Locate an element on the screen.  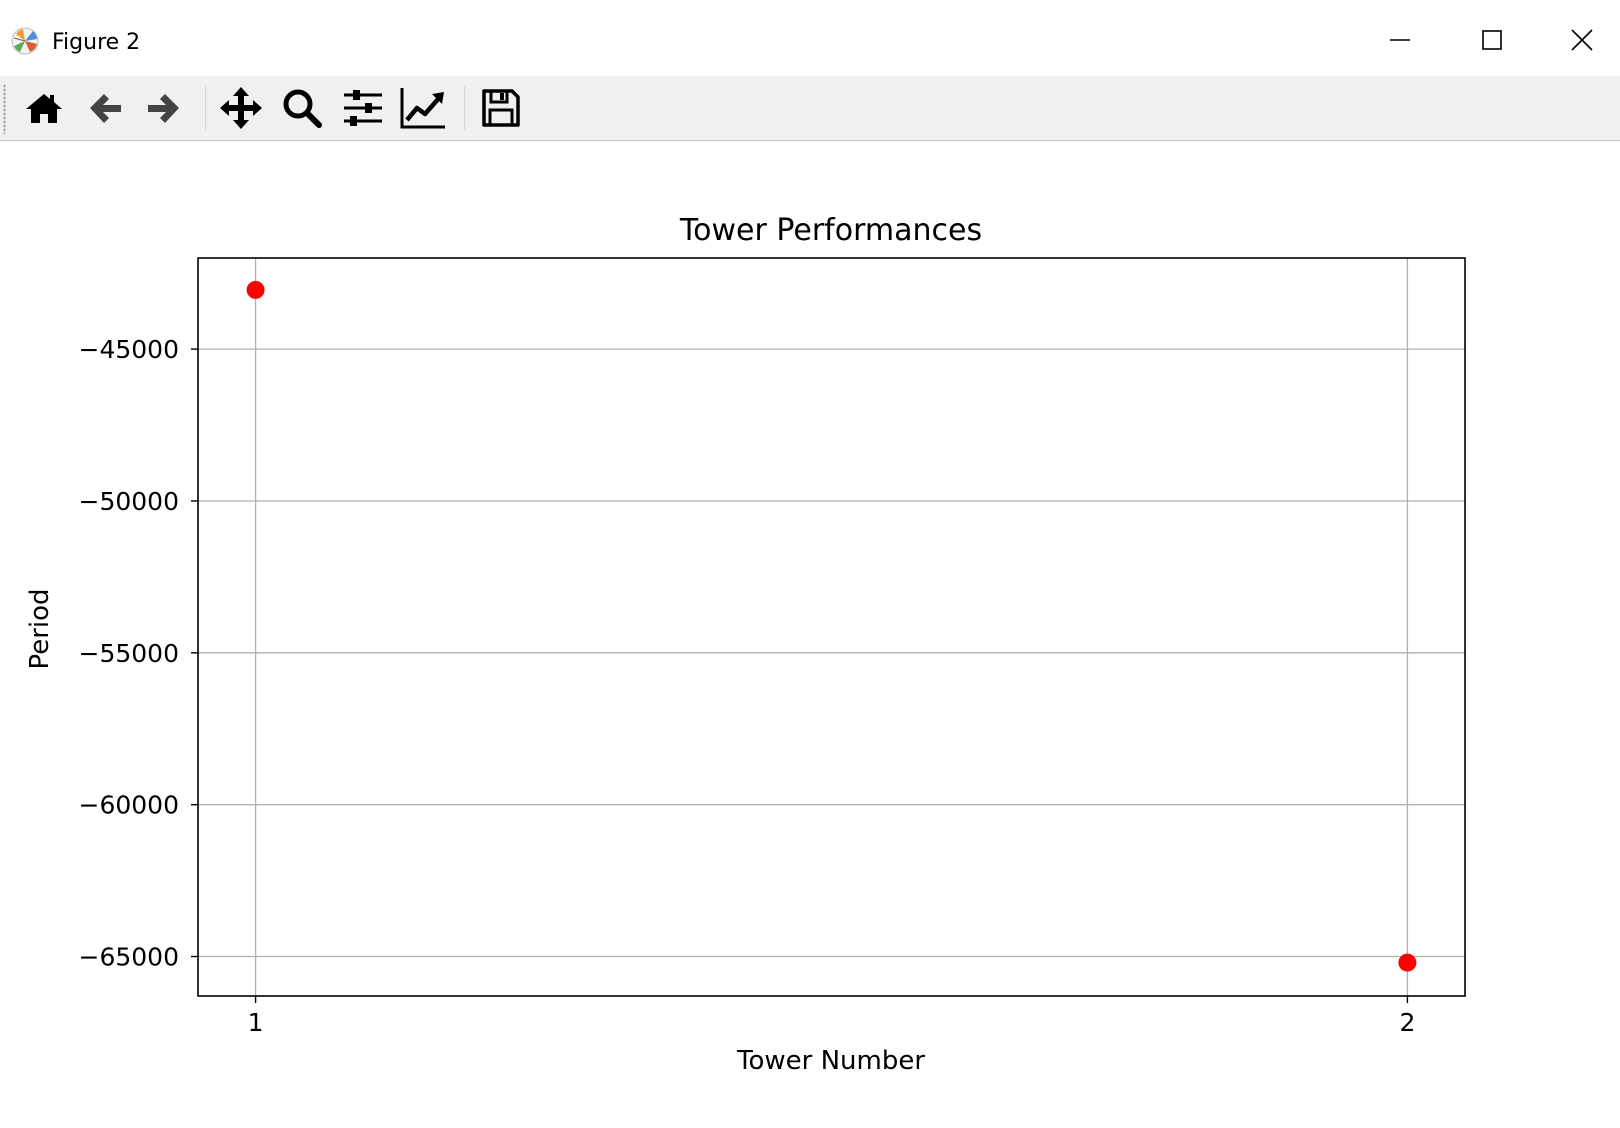
y-tick-label: −50000 is located at coordinates (129, 501).